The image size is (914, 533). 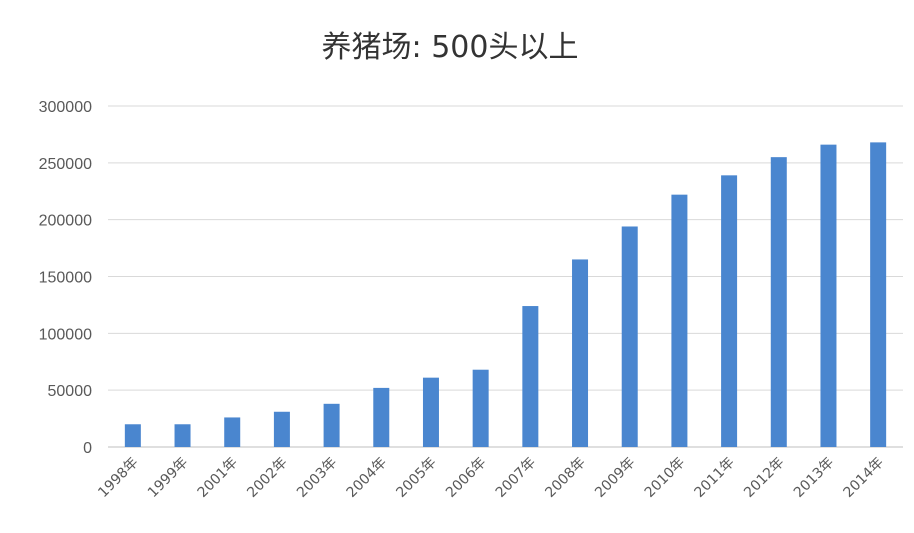 I want to click on x-tick-label: 2014年, so click(x=864, y=478).